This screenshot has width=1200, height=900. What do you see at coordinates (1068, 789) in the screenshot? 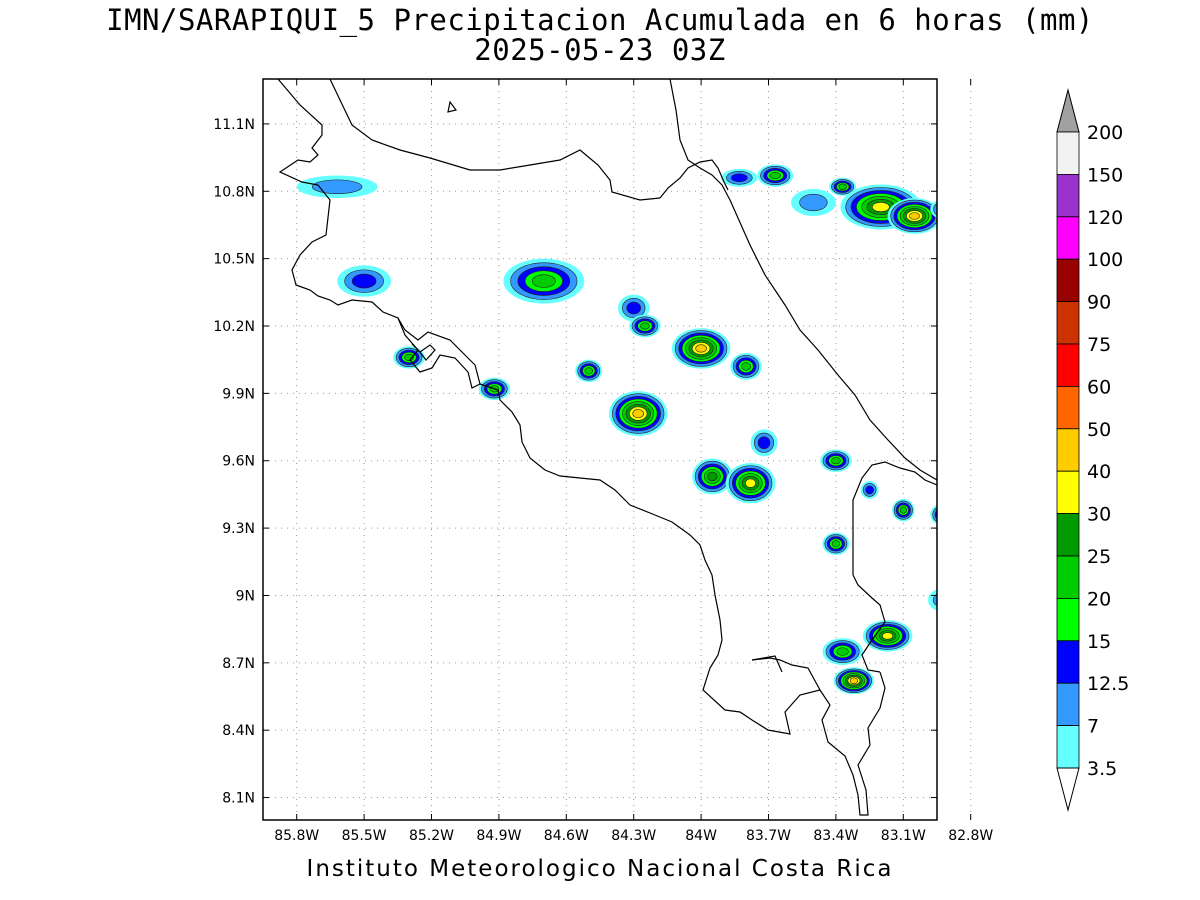
I see `colorbar-bottom-arrow` at bounding box center [1068, 789].